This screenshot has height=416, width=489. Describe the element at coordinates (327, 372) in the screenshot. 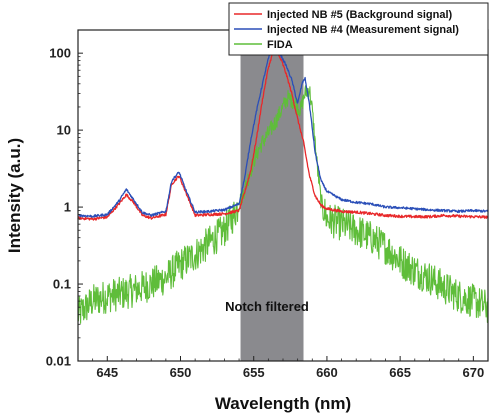

I see `x-tick-label: 660` at that location.